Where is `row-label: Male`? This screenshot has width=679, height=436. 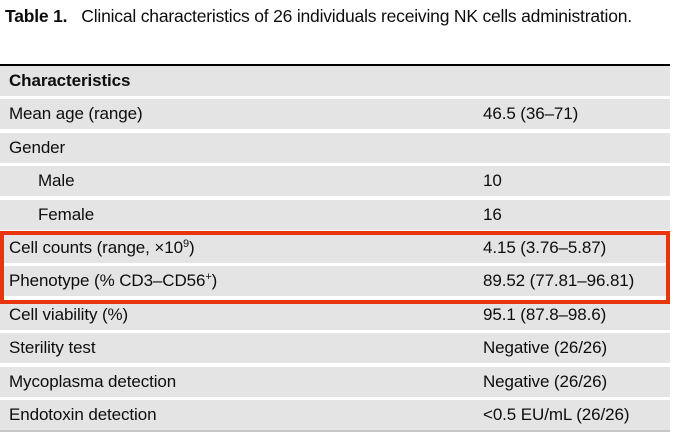
row-label: Male is located at coordinates (56, 181).